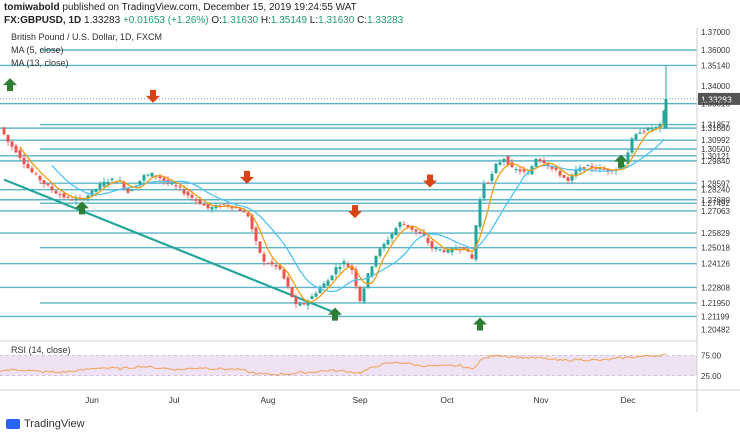 Image resolution: width=740 pixels, height=437 pixels. What do you see at coordinates (267, 400) in the screenshot?
I see `time-tick-label: Aug` at bounding box center [267, 400].